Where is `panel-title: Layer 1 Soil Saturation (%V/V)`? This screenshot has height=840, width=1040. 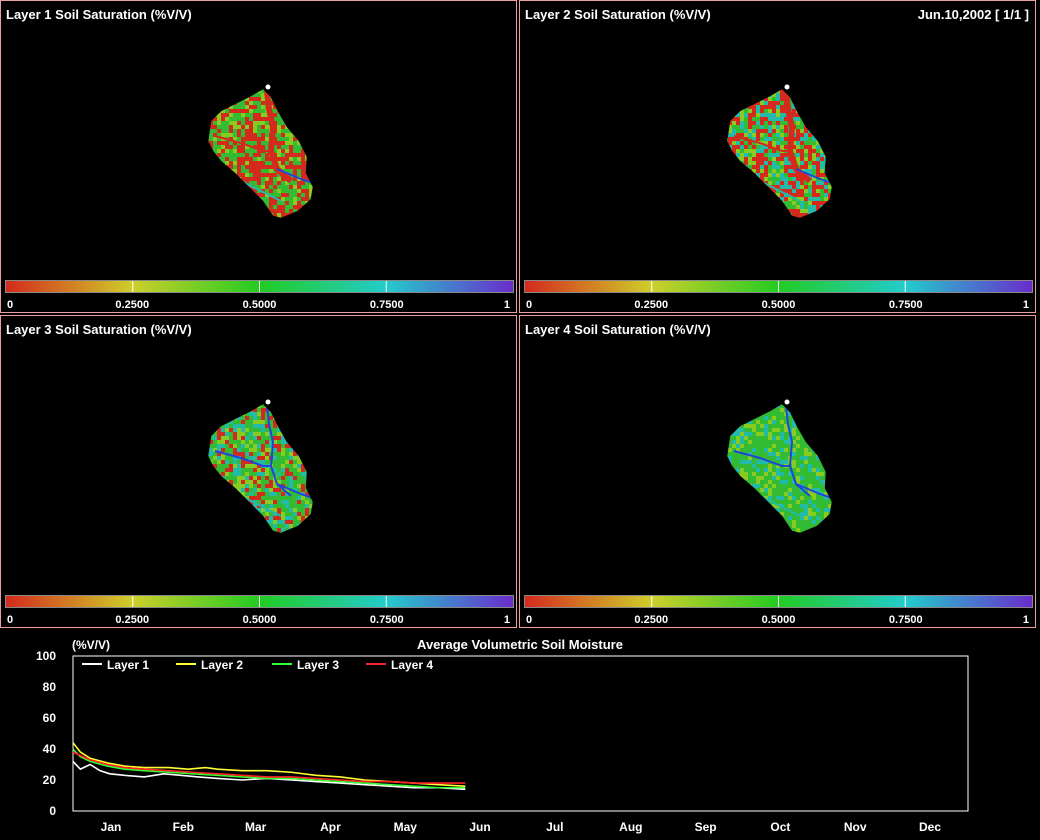 panel-title: Layer 1 Soil Saturation (%V/V) is located at coordinates (99, 14).